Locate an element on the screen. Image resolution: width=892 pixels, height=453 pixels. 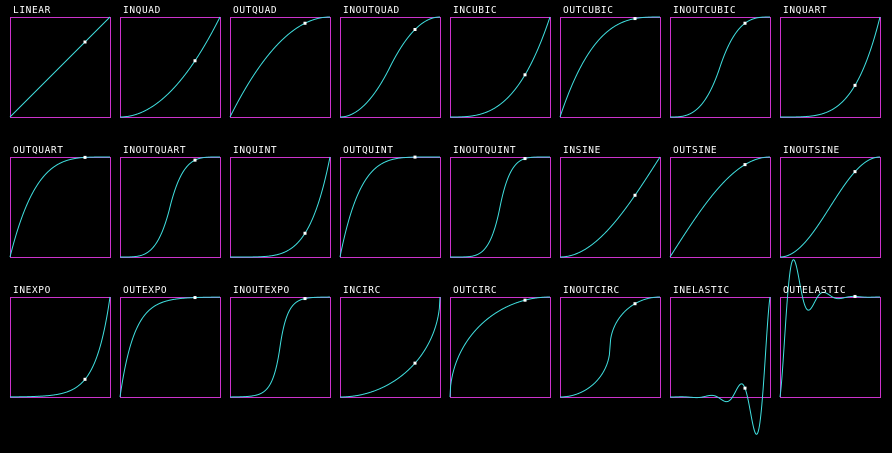
curve-line-inoutquad is located at coordinates (390, 67).